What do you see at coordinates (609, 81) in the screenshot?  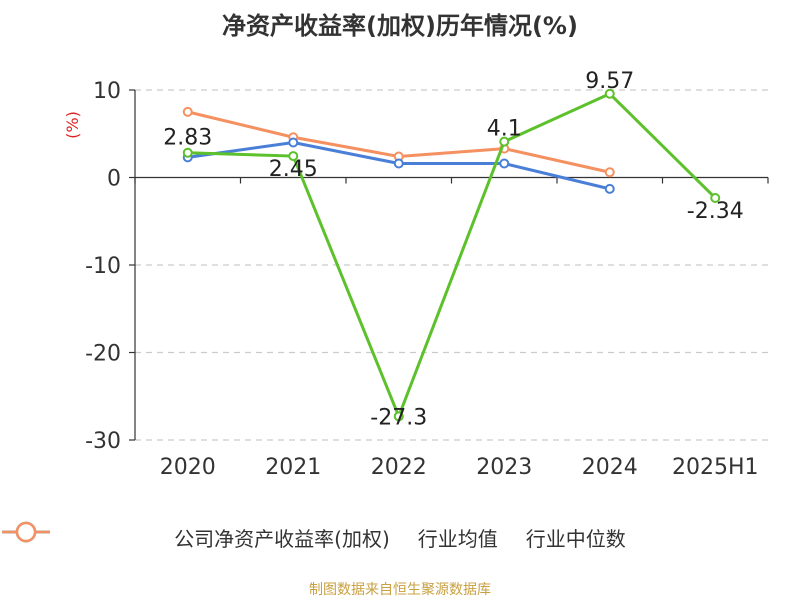 I see `data-label: 9.57` at bounding box center [609, 81].